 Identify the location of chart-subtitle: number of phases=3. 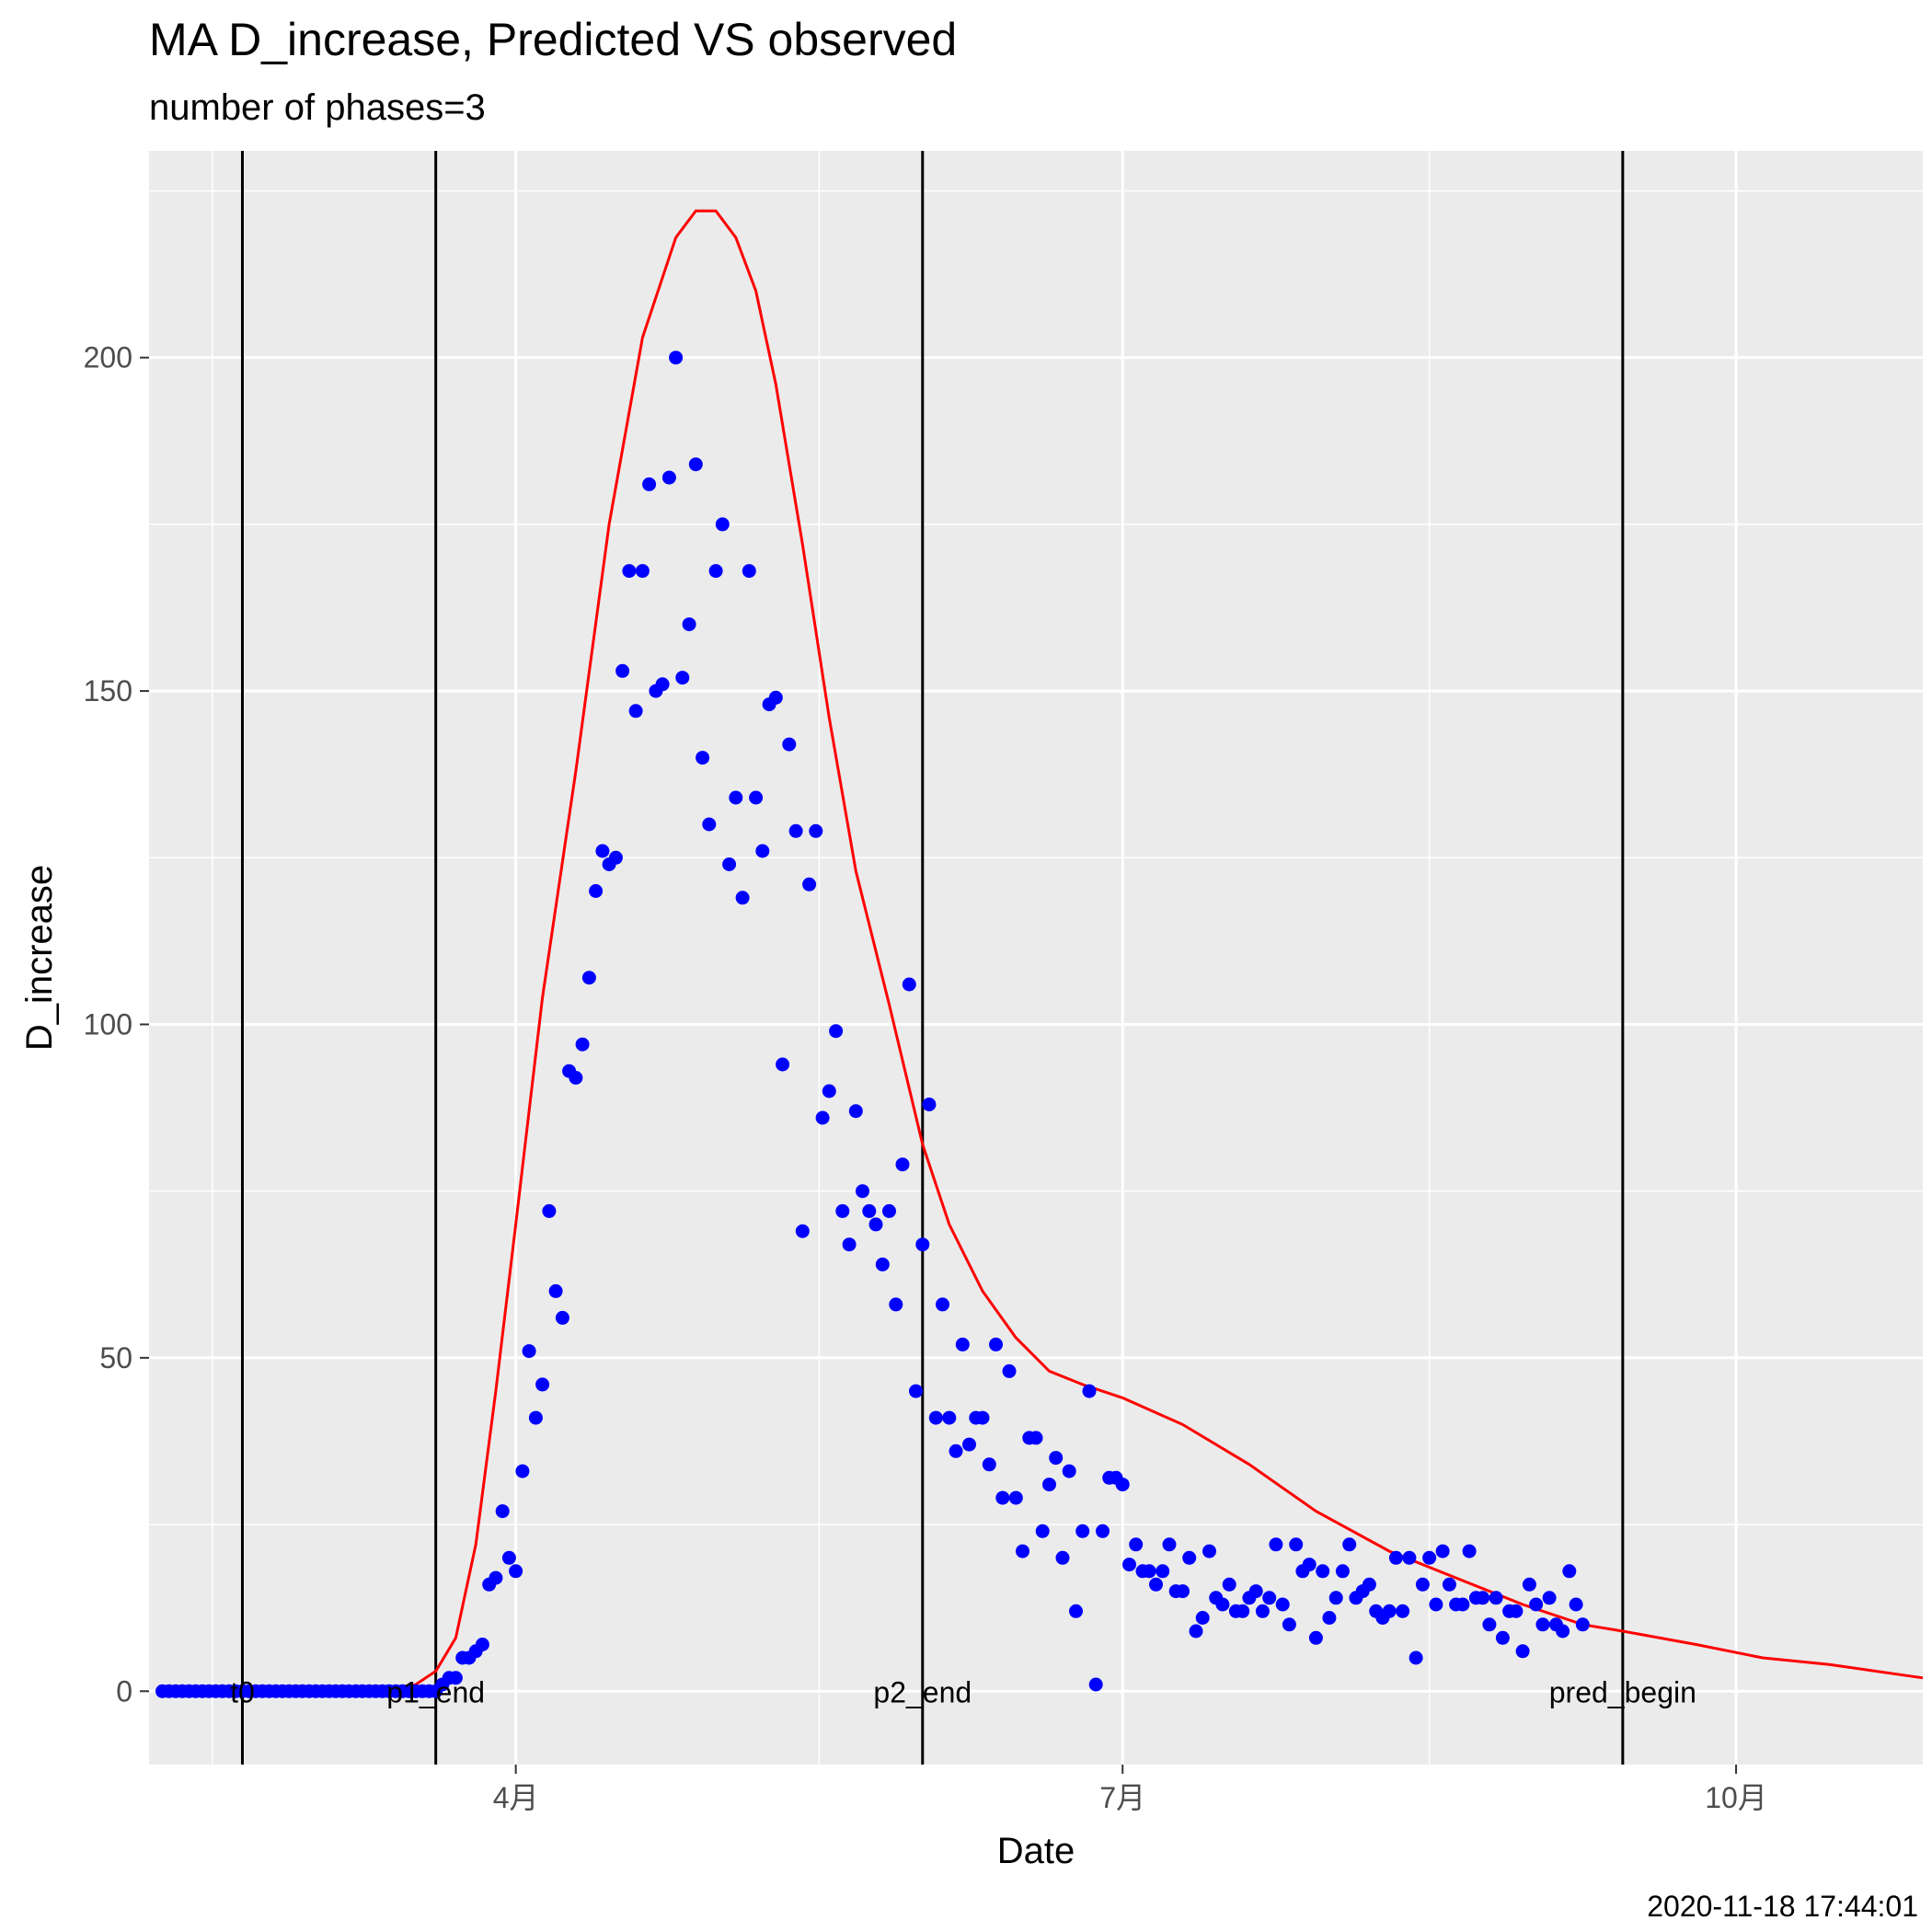
(317, 107).